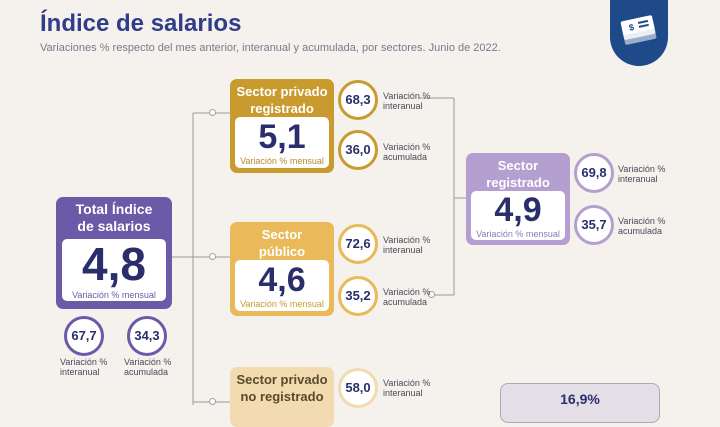 This screenshot has width=720, height=427. Describe the element at coordinates (407, 297) in the screenshot. I see `publico-acumulada-label: Variación % acumulada` at that location.